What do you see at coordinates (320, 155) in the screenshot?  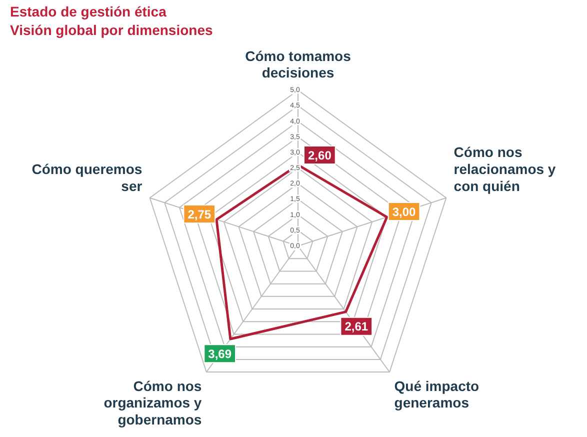 I see `data-label: 2,60` at bounding box center [320, 155].